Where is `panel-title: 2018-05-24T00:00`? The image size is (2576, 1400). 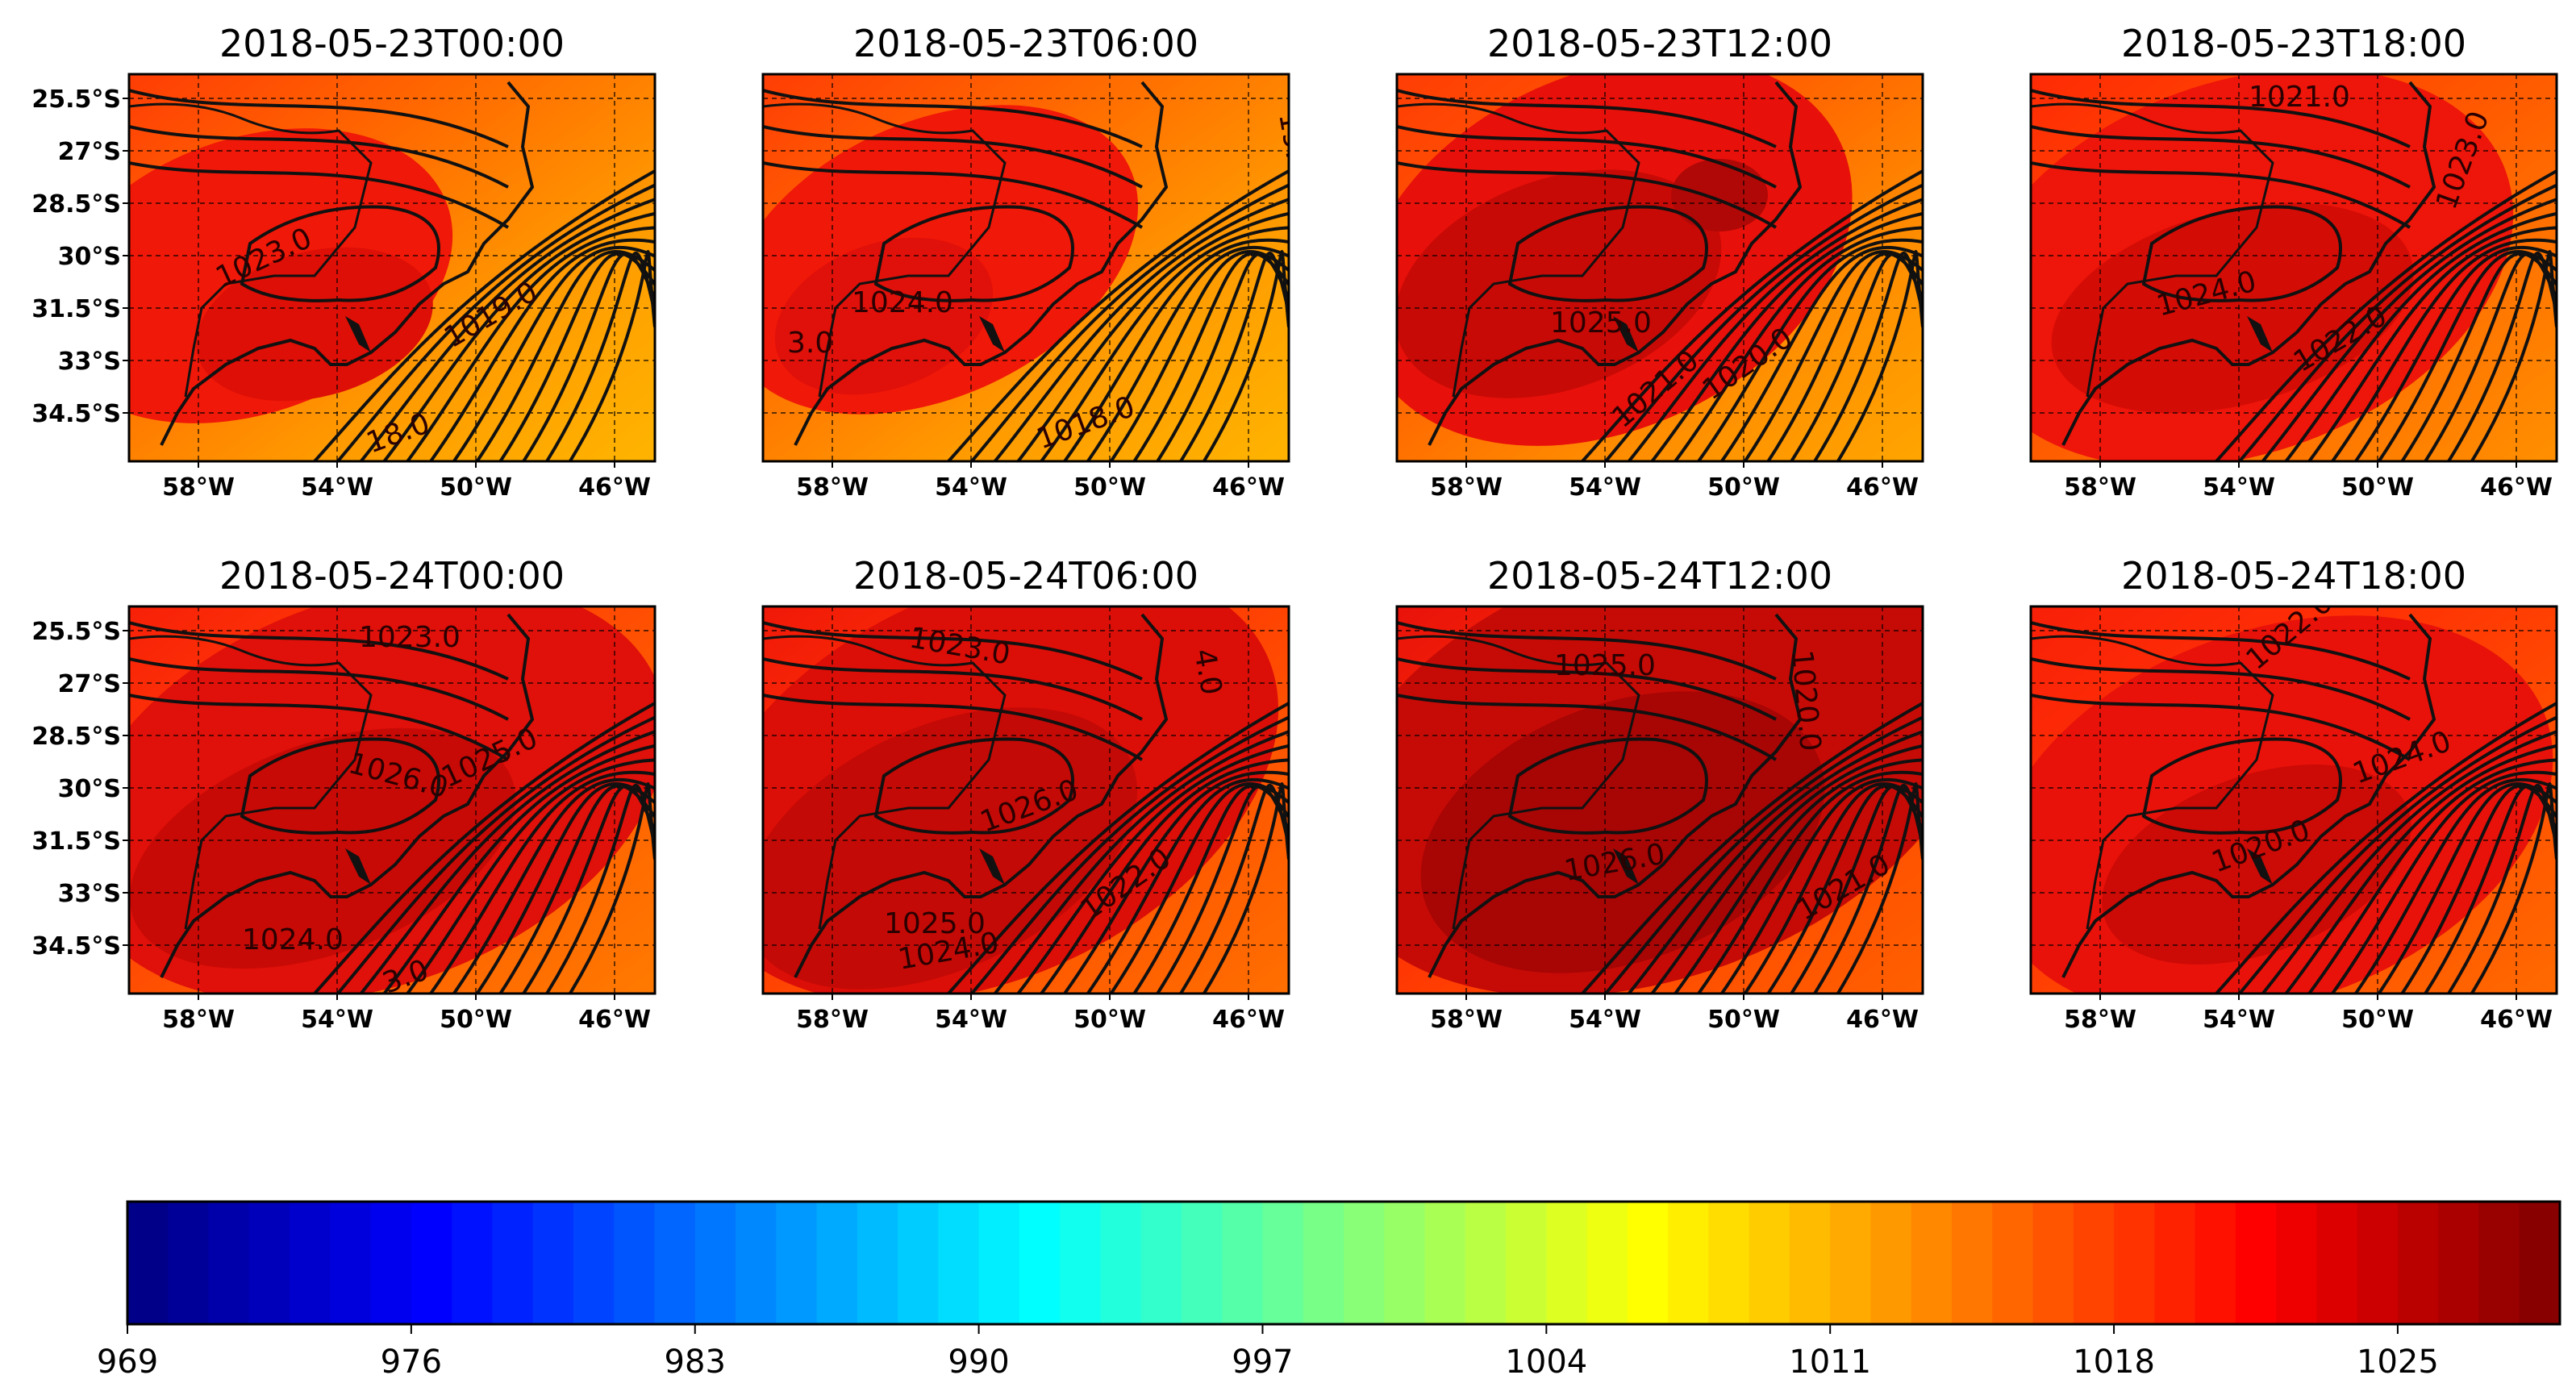
panel-title: 2018-05-24T00:00 is located at coordinates (392, 576).